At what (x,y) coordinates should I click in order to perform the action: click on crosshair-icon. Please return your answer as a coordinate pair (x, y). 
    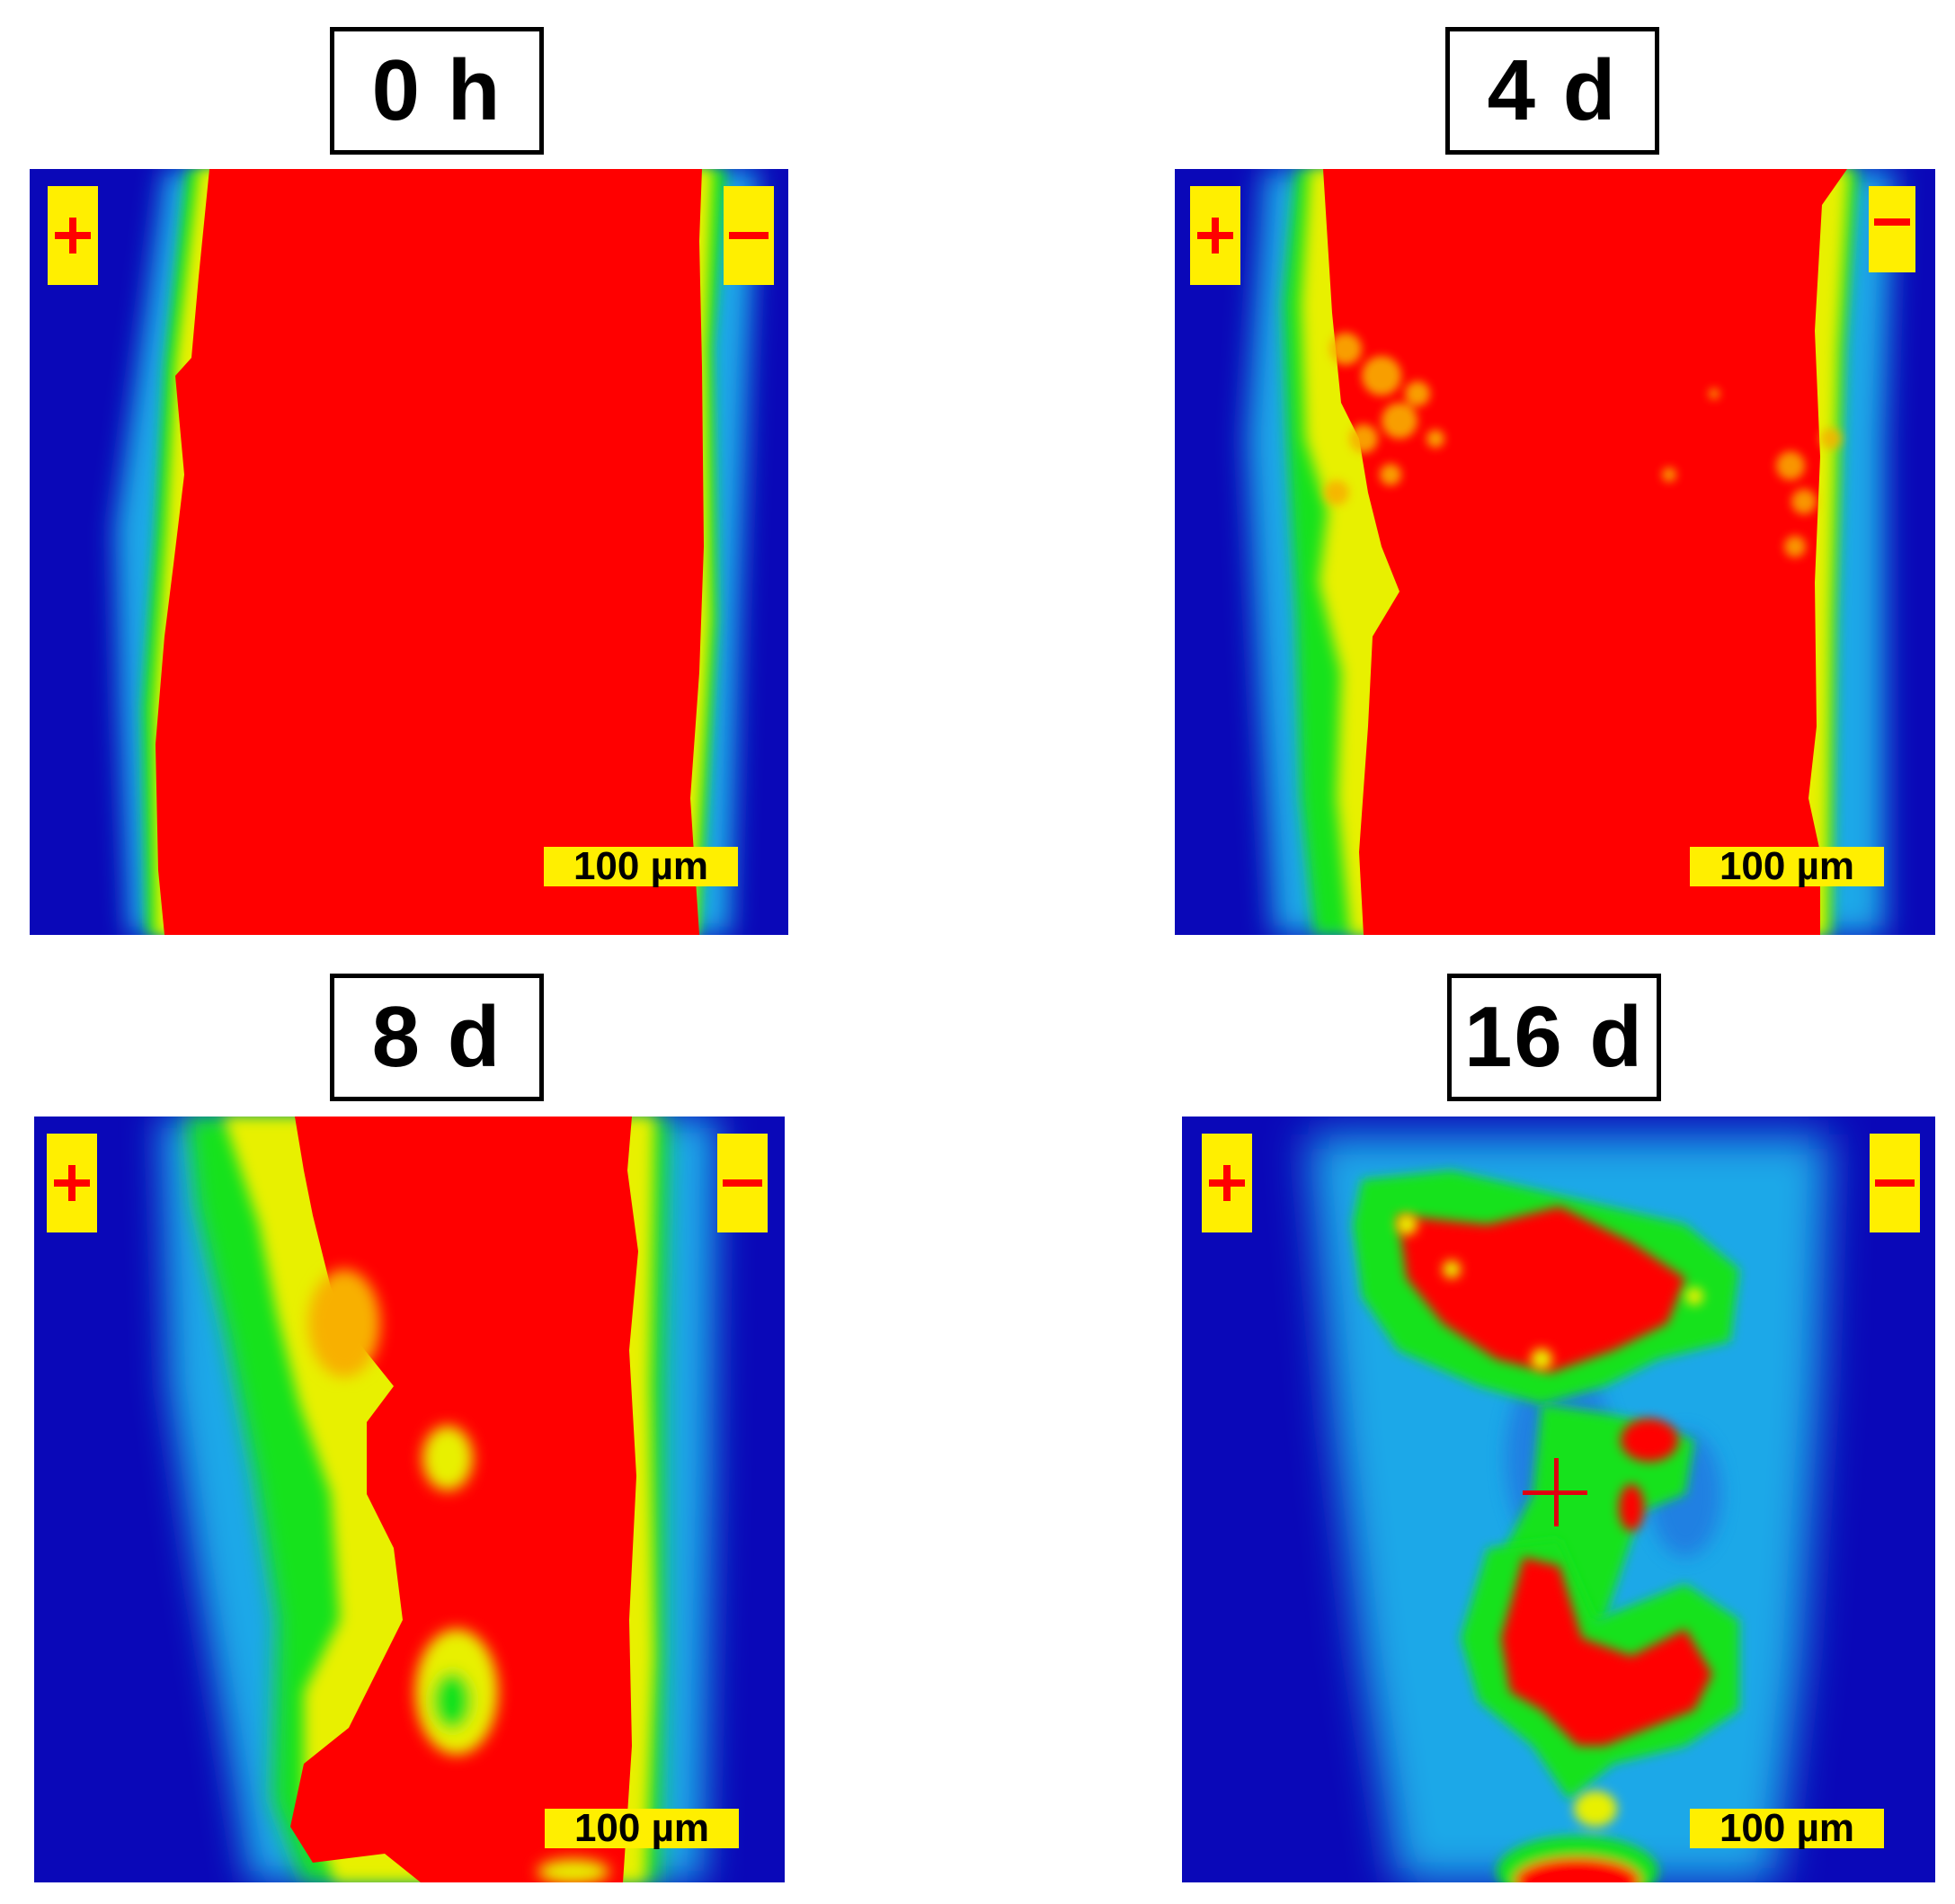
    Looking at the image, I should click on (1555, 1492).